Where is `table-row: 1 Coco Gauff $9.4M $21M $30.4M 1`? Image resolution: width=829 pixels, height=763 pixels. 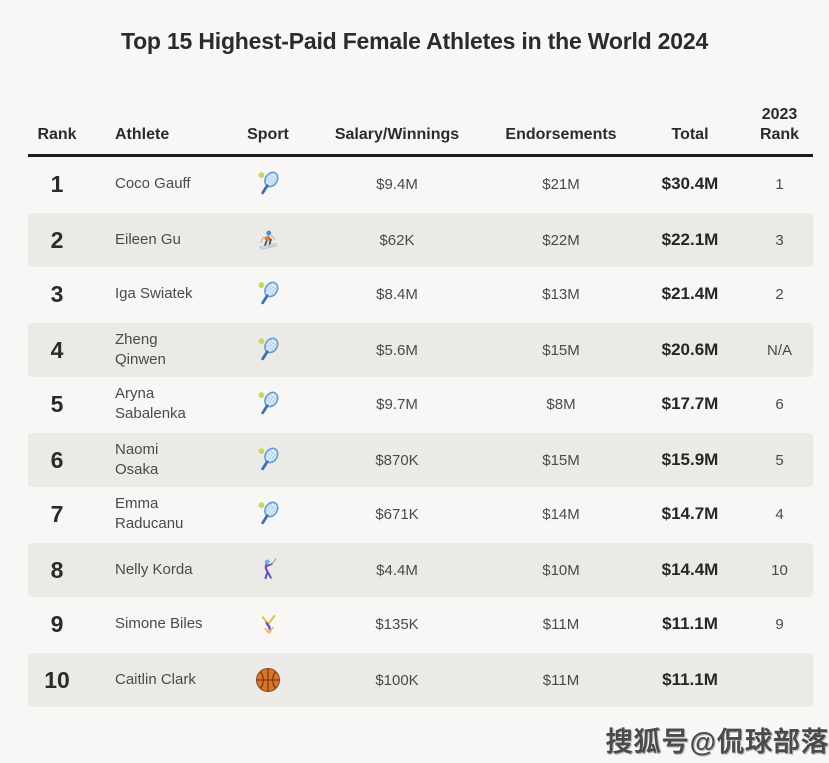 table-row: 1 Coco Gauff $9.4M $21M $30.4M 1 is located at coordinates (420, 184).